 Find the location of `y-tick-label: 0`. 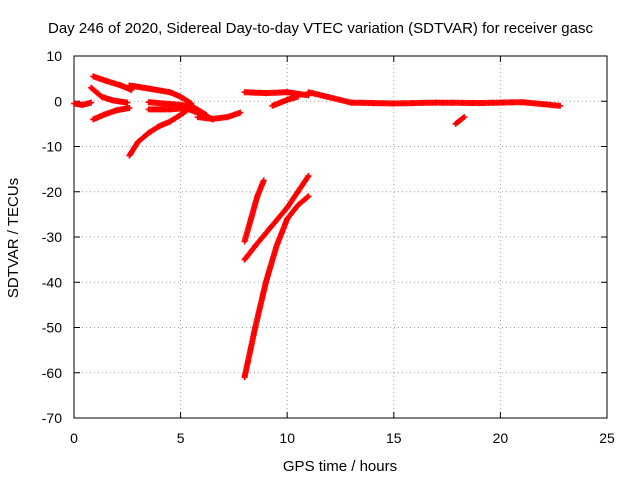

y-tick-label: 0 is located at coordinates (58, 101).